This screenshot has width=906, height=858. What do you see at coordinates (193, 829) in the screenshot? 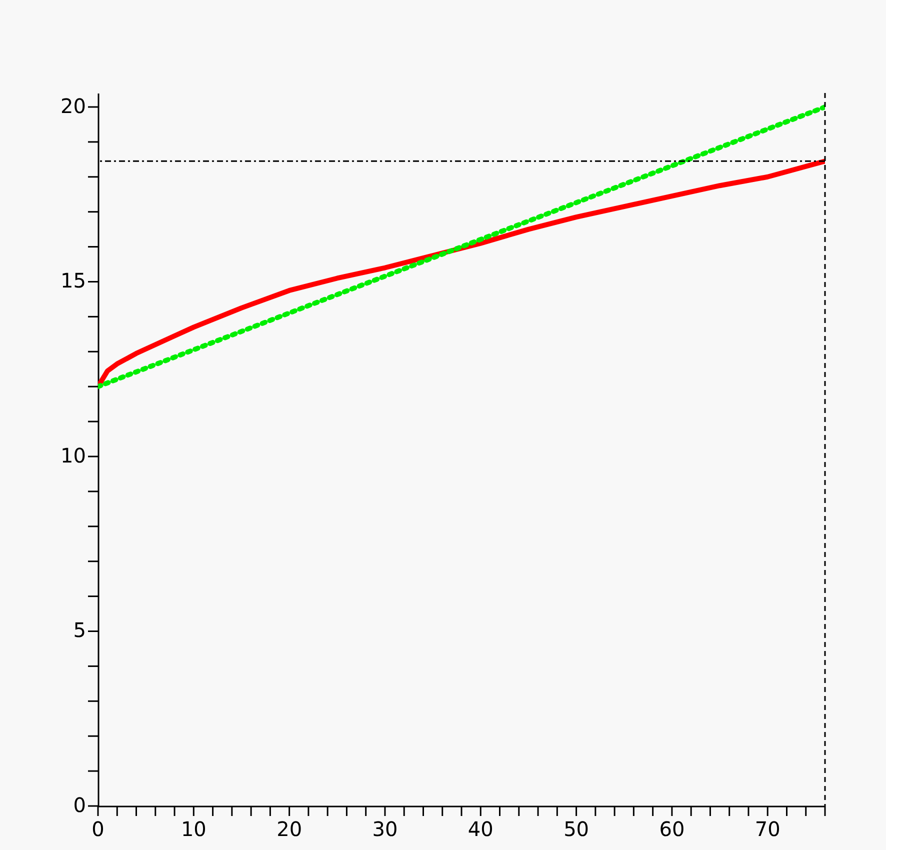
I see `x-tick-label: 10` at bounding box center [193, 829].